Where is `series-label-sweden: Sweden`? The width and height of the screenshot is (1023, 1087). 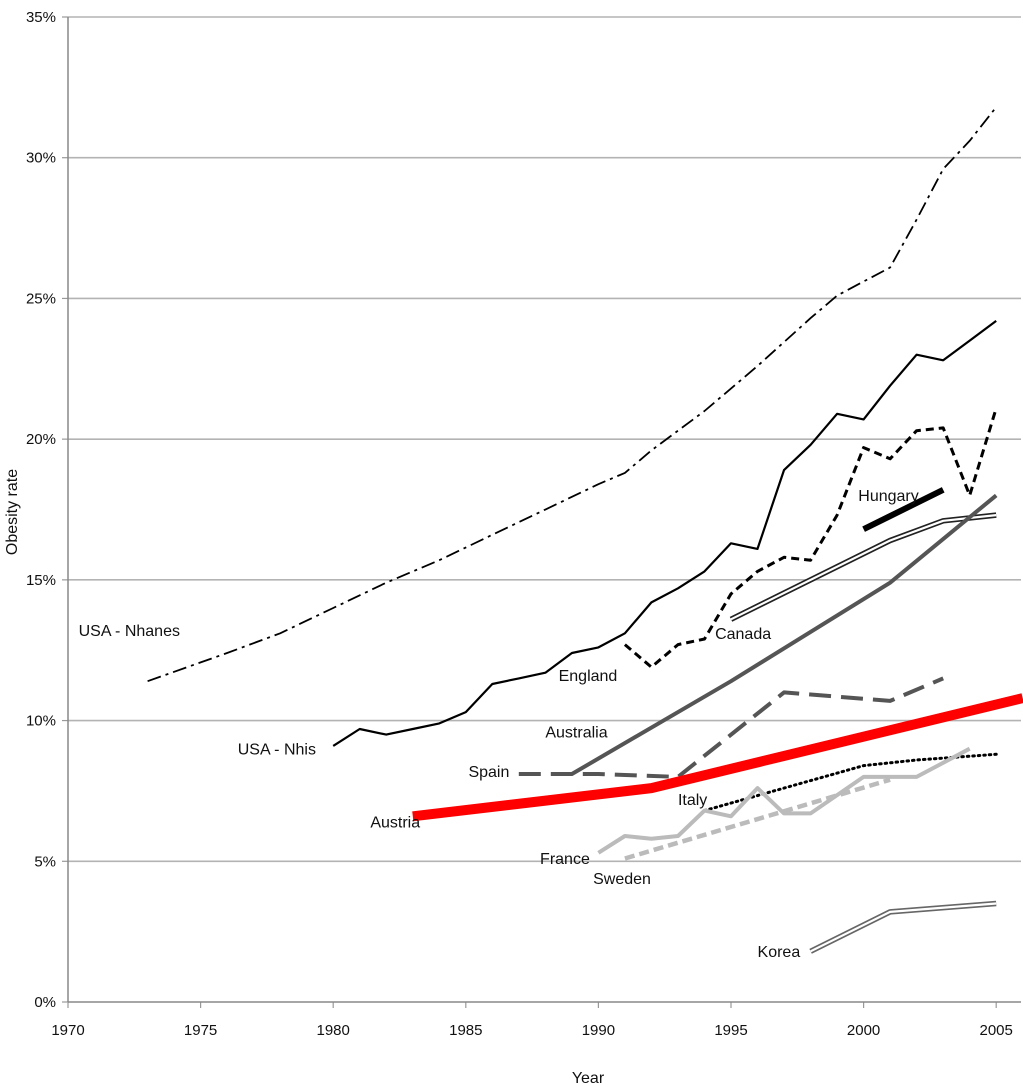
series-label-sweden: Sweden is located at coordinates (622, 879).